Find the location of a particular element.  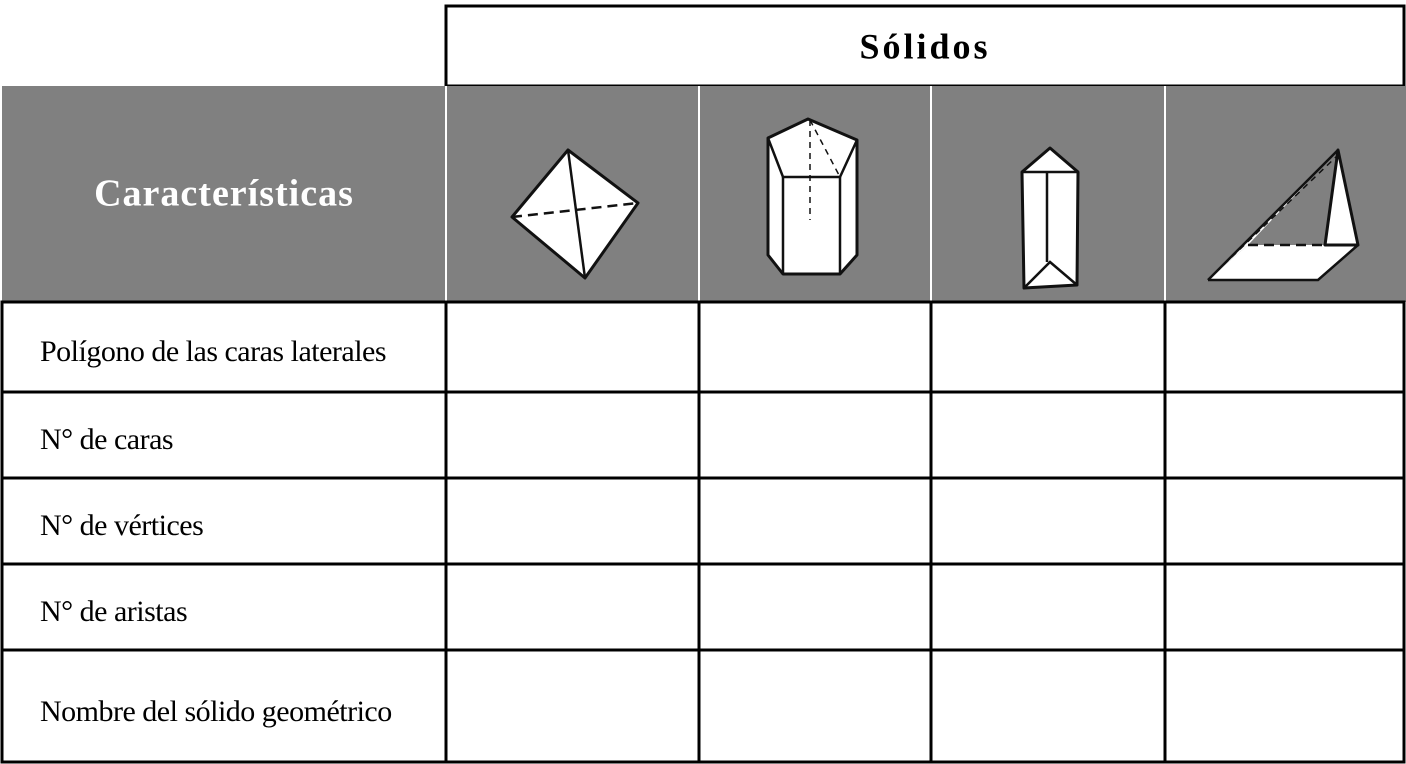

row-label: Nombre del sólido geométrico is located at coordinates (216, 711).